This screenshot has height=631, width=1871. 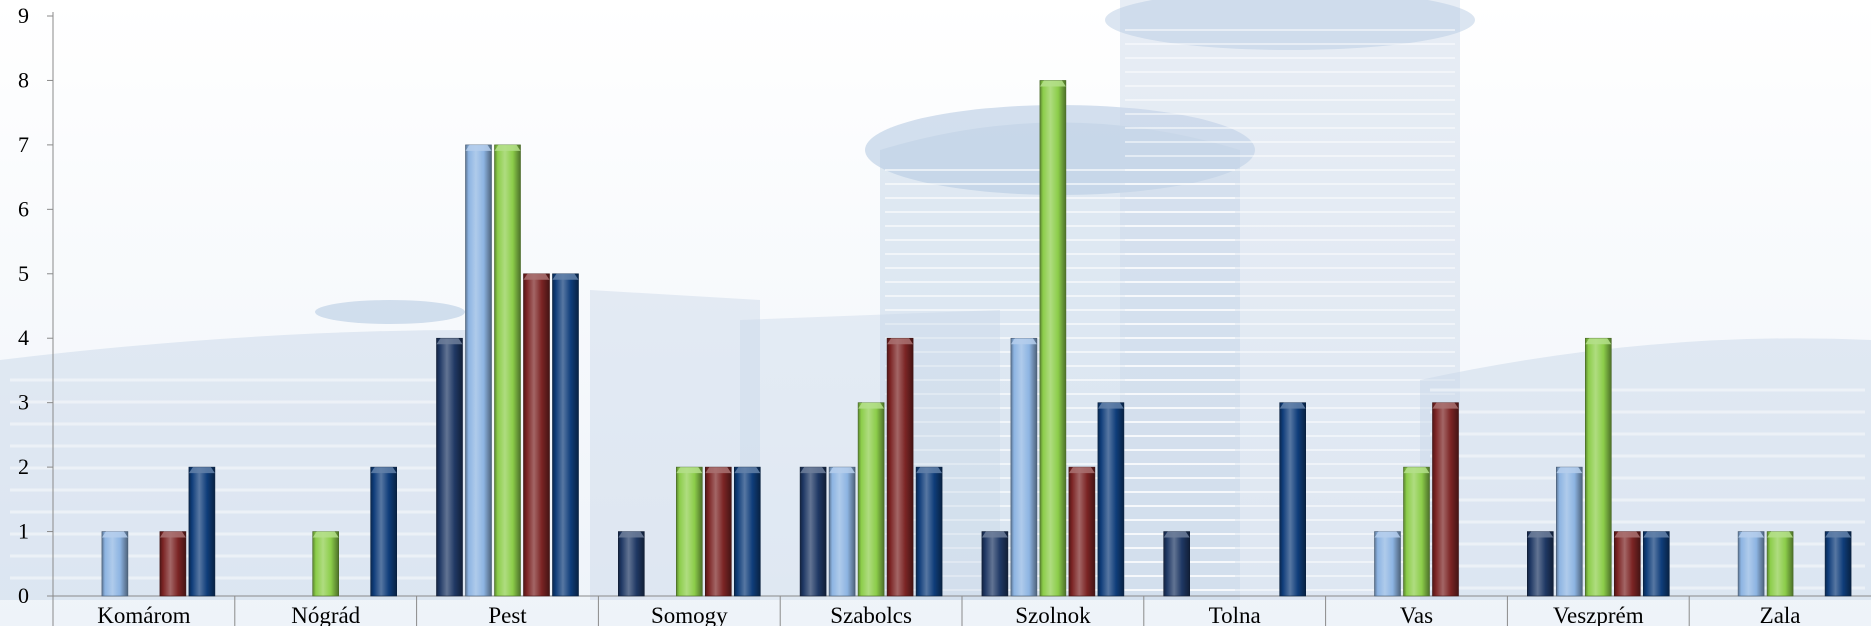 What do you see at coordinates (1176, 564) in the screenshot?
I see `bar-tolna-s1` at bounding box center [1176, 564].